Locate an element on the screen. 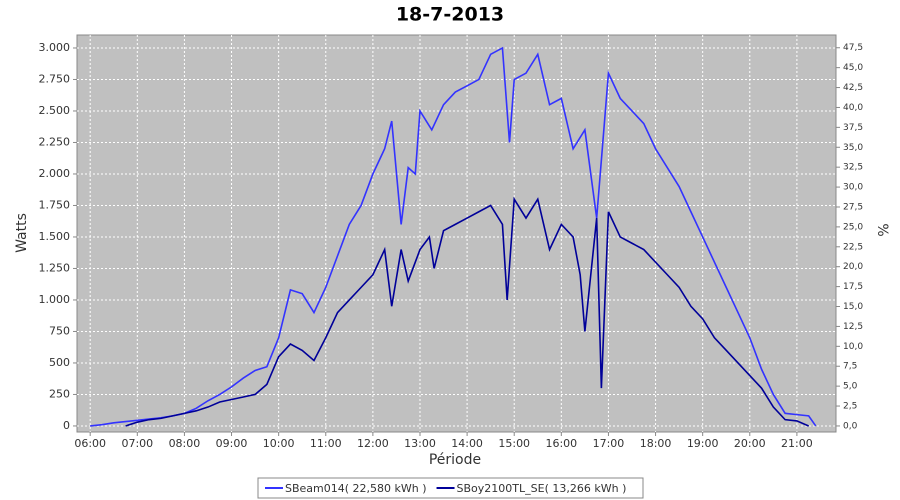 The height and width of the screenshot is (500, 900). y-tick-label: 2.750 is located at coordinates (55, 78).